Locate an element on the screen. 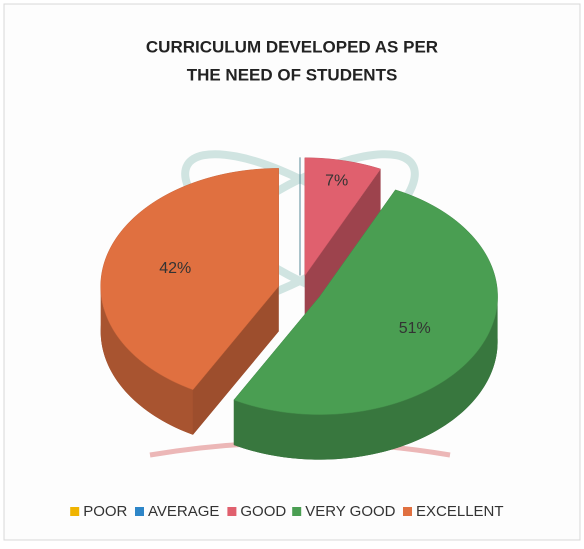 The image size is (584, 549). chart-title: CURRICULUM DEVELOPED AS PER is located at coordinates (292, 46).